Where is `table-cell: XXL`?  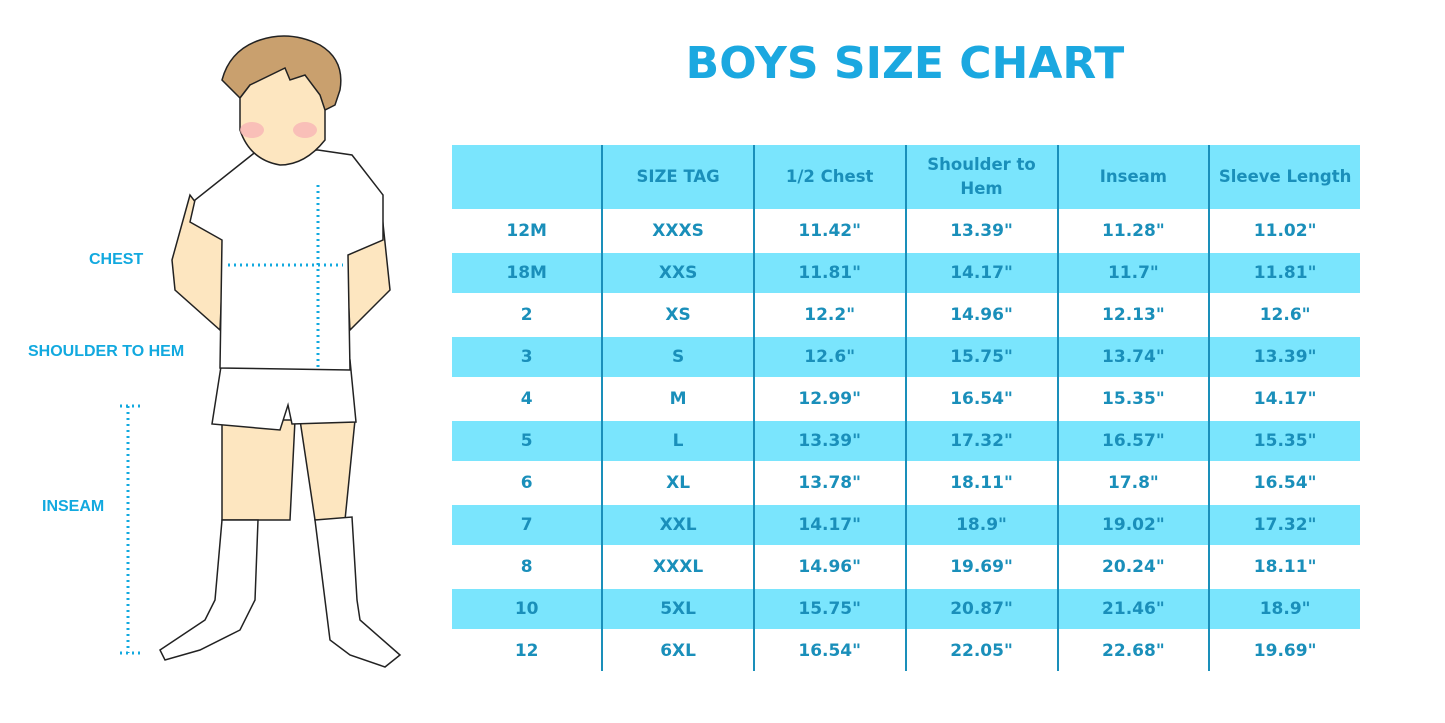
table-cell: XXL is located at coordinates (677, 524).